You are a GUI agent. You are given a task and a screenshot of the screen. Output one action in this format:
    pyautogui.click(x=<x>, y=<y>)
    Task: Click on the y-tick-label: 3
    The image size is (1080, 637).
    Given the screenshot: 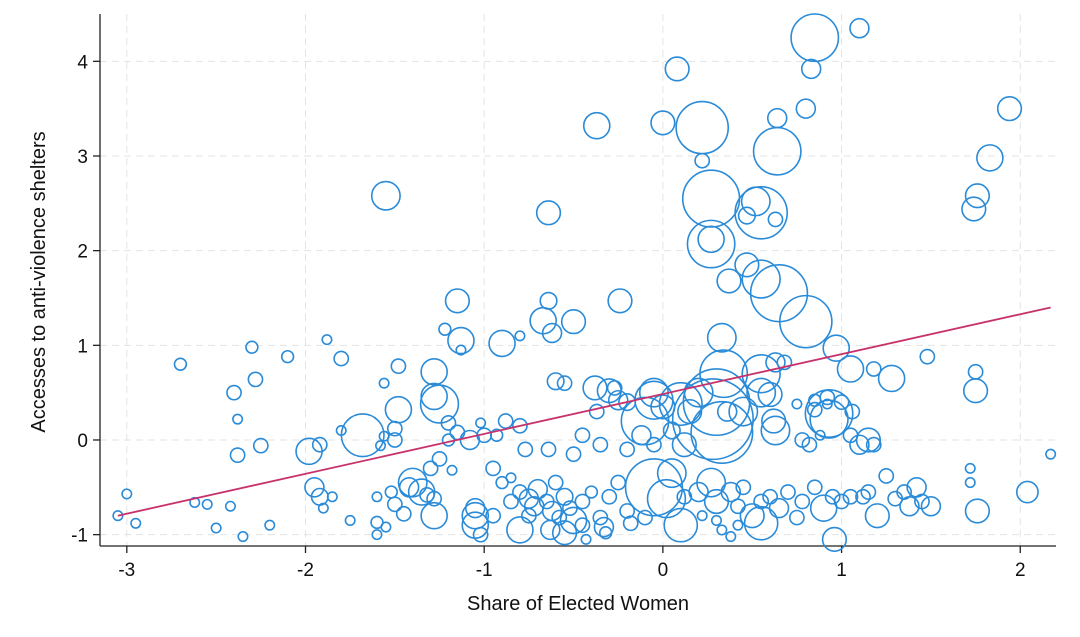 What is the action you would take?
    pyautogui.click(x=82, y=157)
    